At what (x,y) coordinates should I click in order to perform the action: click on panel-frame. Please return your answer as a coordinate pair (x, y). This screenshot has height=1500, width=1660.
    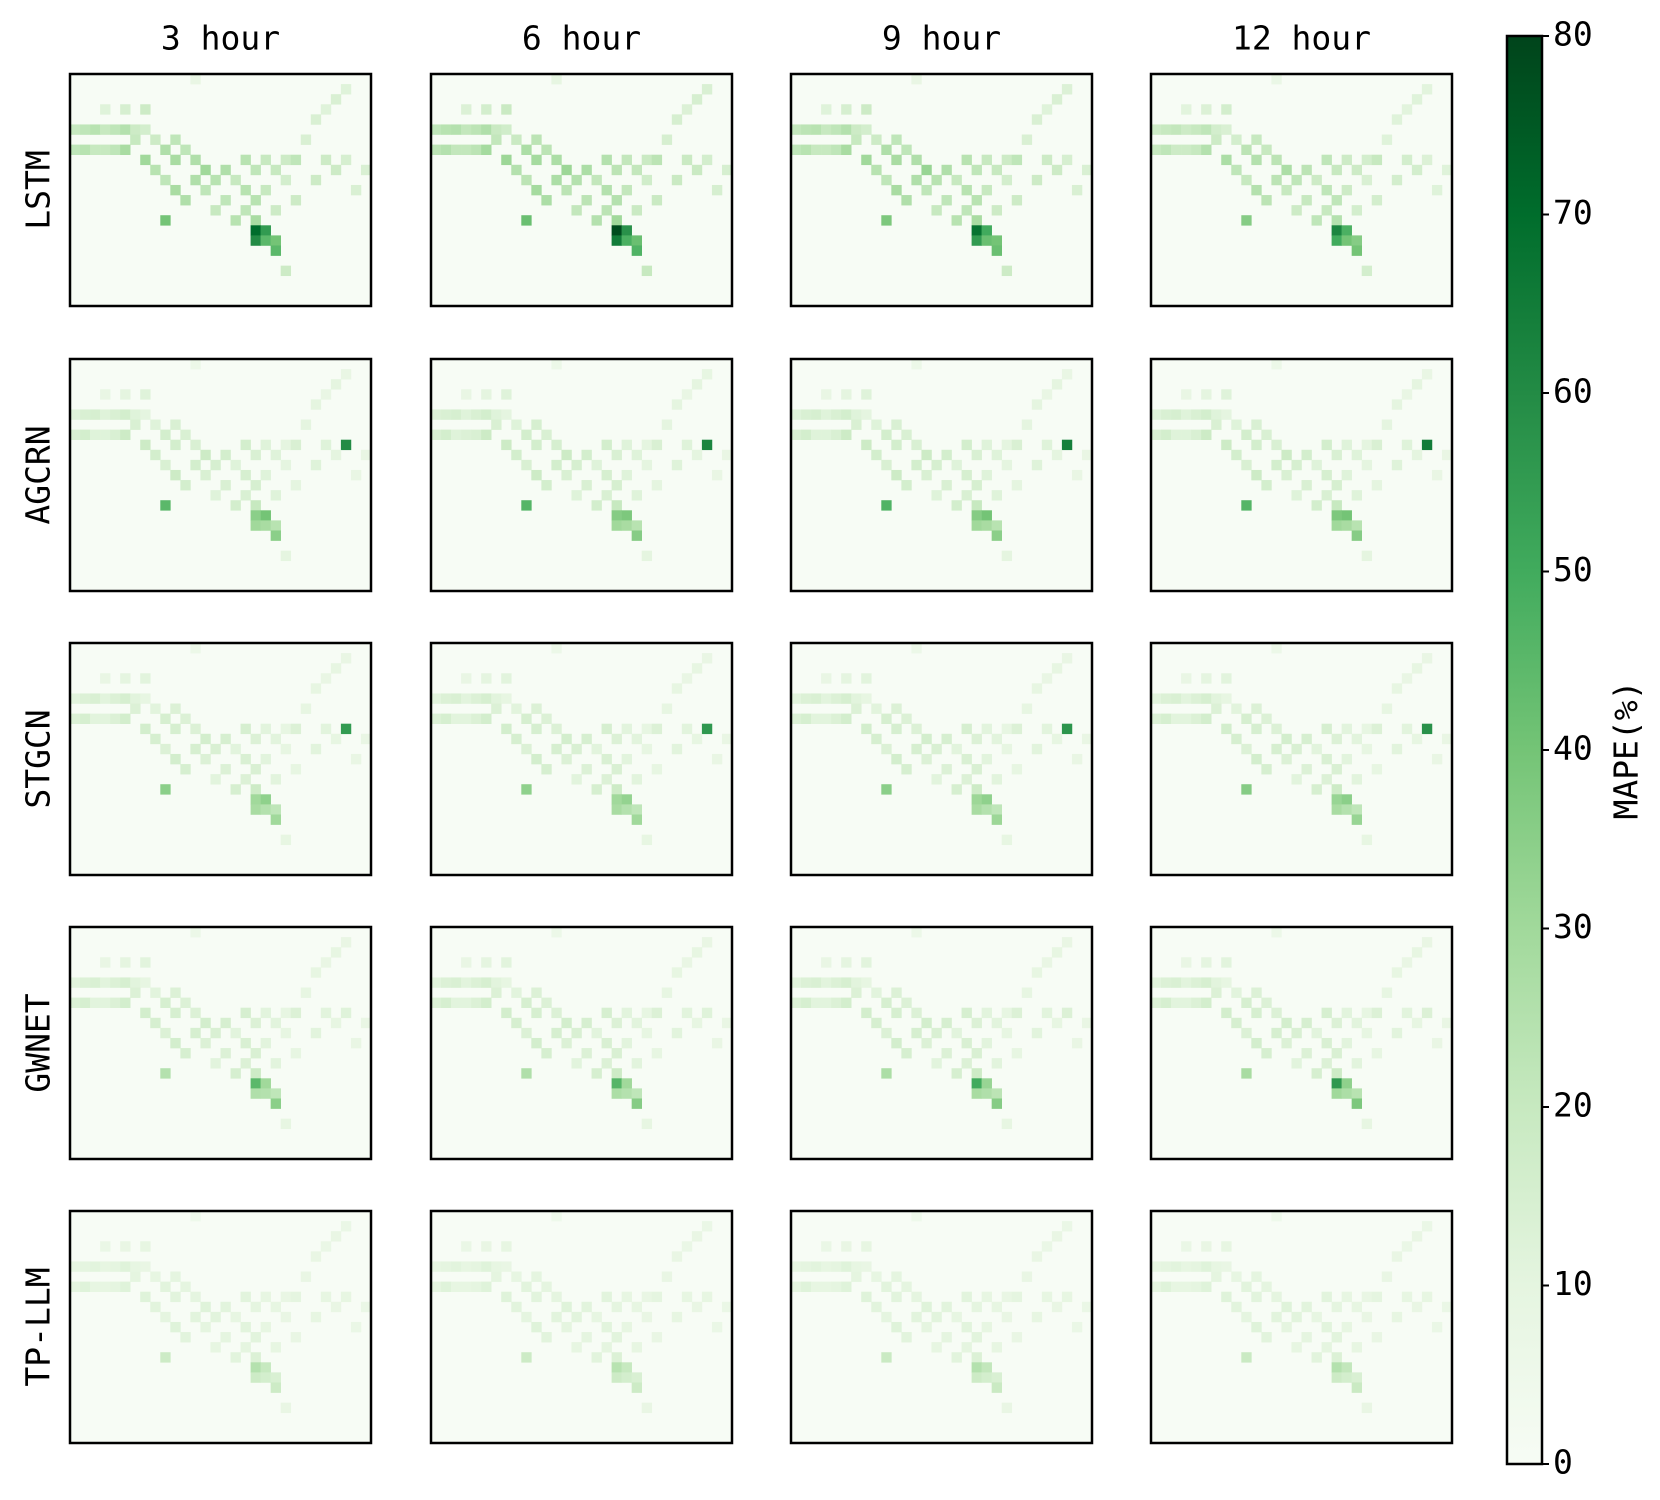
    Looking at the image, I should click on (1301, 475).